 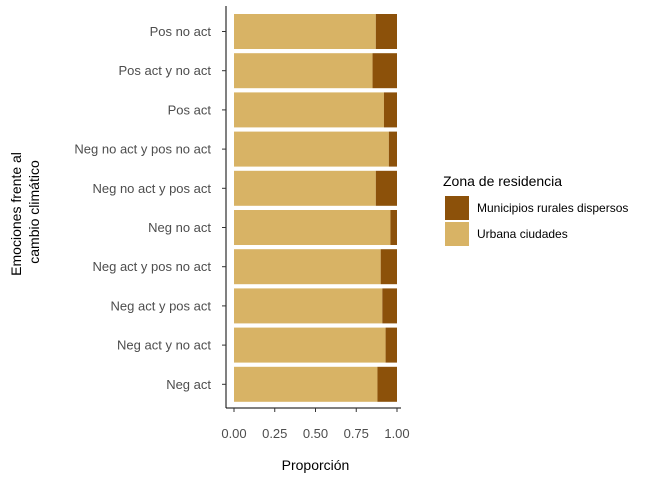 What do you see at coordinates (233, 433) in the screenshot?
I see `x-tick-label: 0.00` at bounding box center [233, 433].